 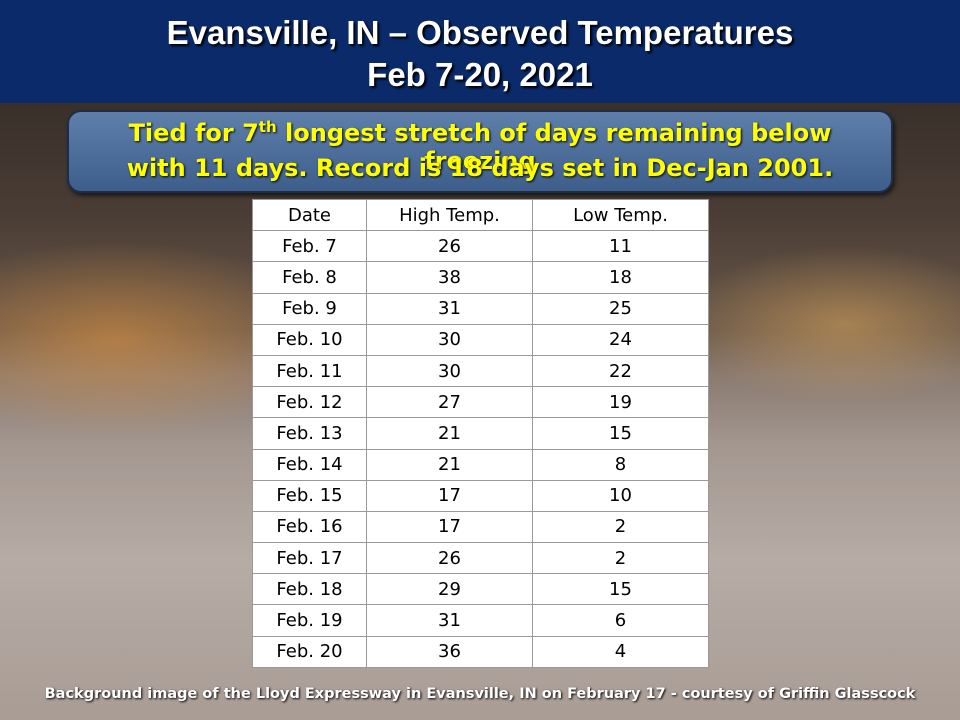 I want to click on subtitle: Feb 7-20, 2021, so click(x=480, y=74).